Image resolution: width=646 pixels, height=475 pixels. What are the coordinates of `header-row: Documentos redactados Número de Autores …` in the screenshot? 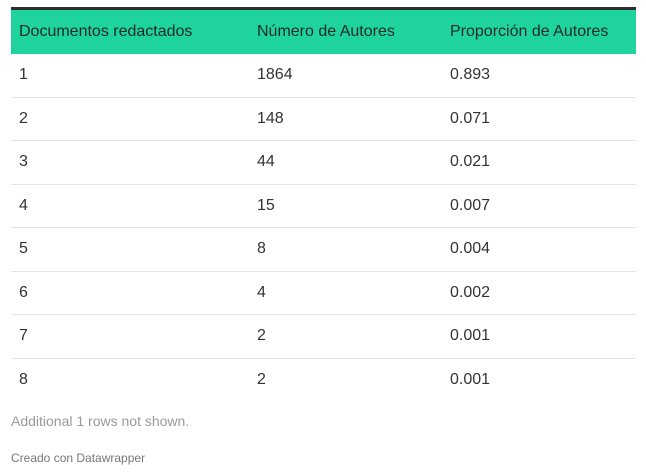 It's located at (323, 31).